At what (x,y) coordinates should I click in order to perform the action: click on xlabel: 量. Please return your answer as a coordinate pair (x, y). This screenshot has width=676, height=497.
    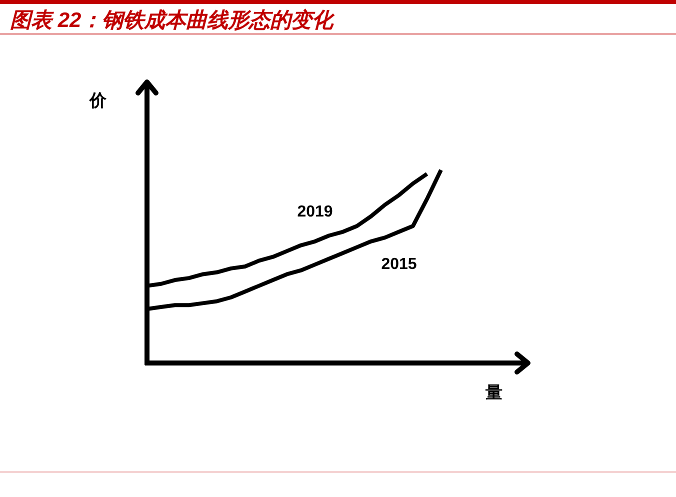
    Looking at the image, I should click on (494, 392).